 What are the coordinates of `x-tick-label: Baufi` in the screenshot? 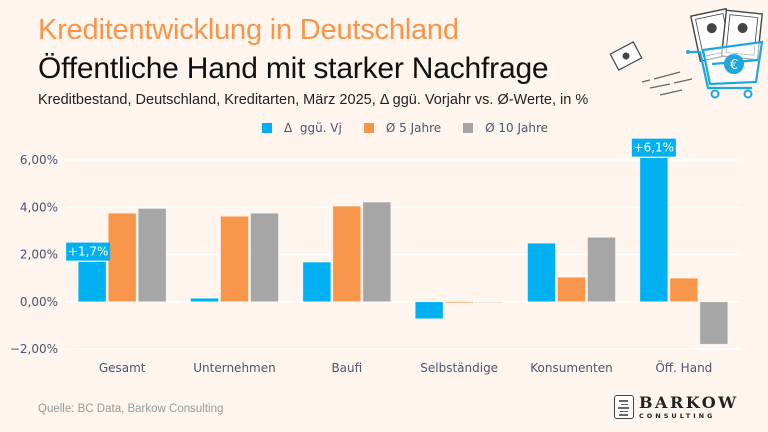 It's located at (346, 368).